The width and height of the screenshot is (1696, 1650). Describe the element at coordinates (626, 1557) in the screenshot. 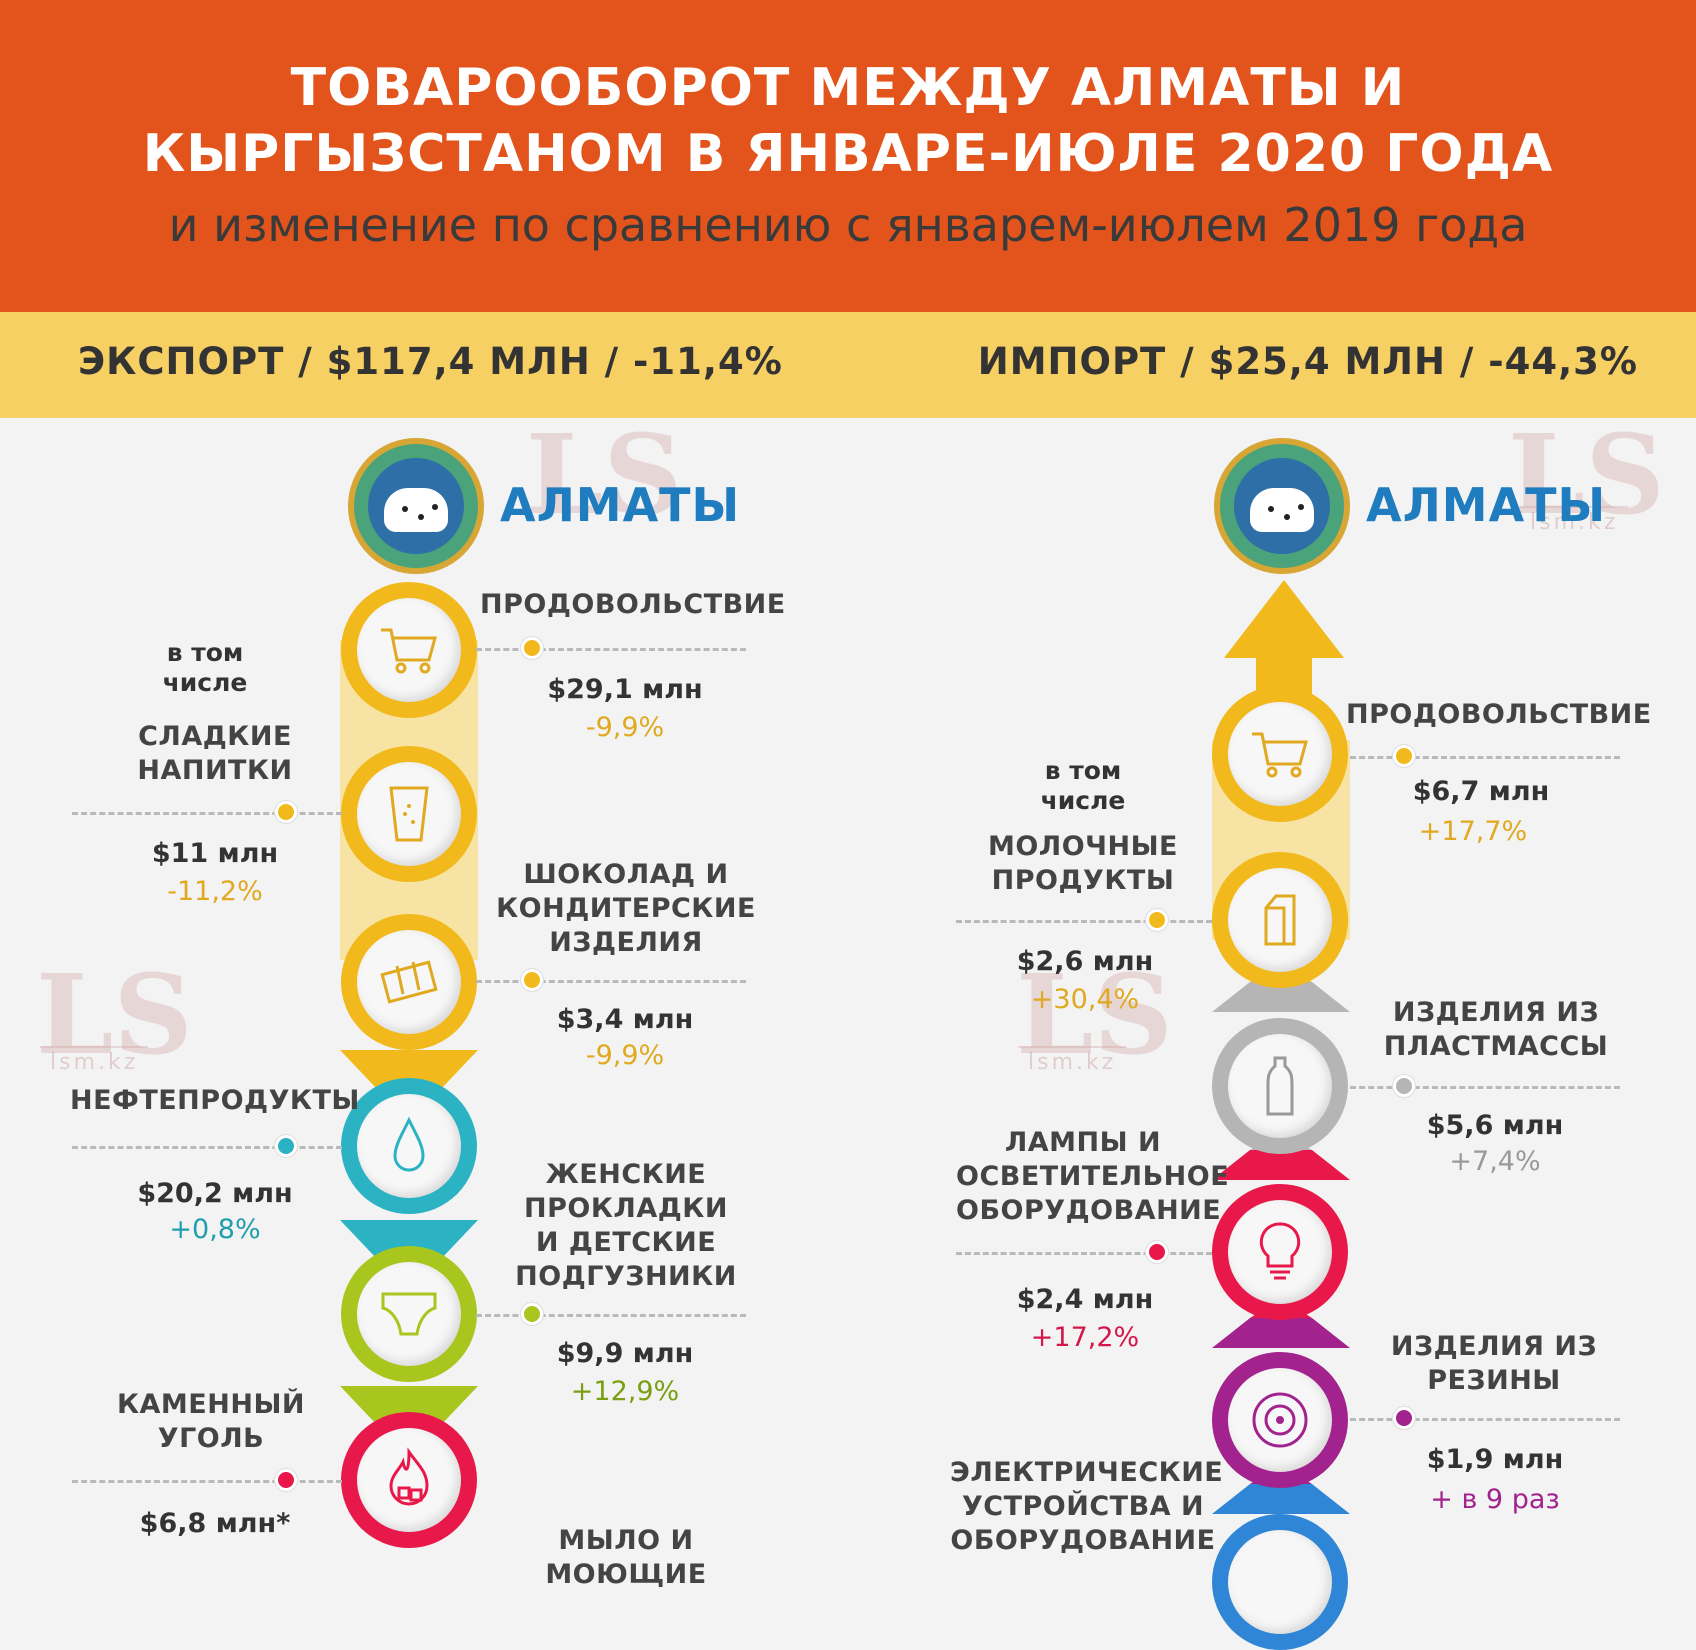

I see `export-category: МЫЛО И МОЮЩИЕ` at that location.